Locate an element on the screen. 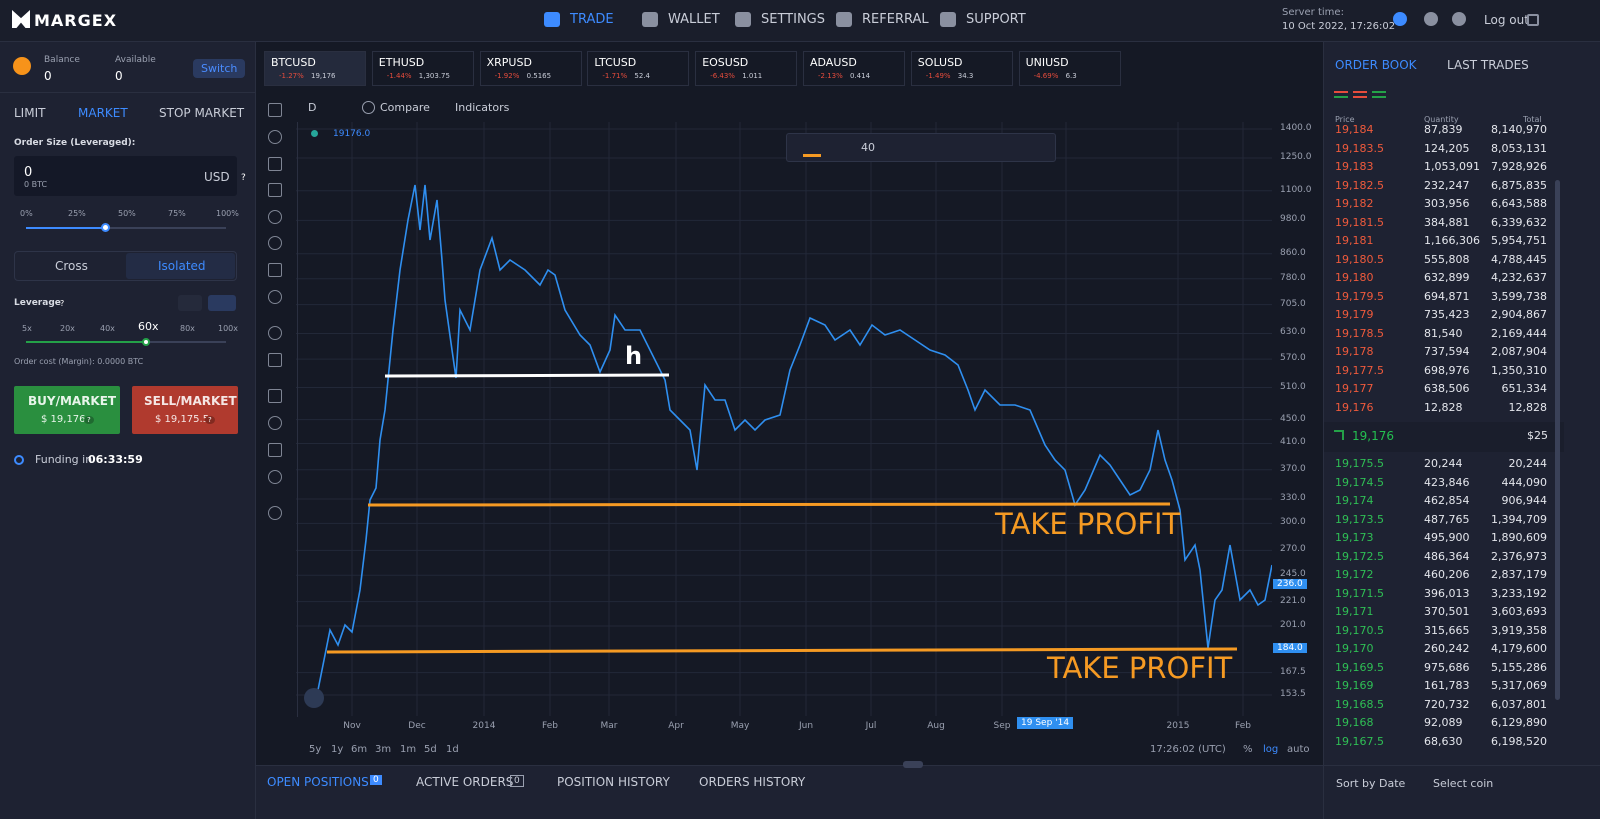  scale-option: % is located at coordinates (1248, 749).